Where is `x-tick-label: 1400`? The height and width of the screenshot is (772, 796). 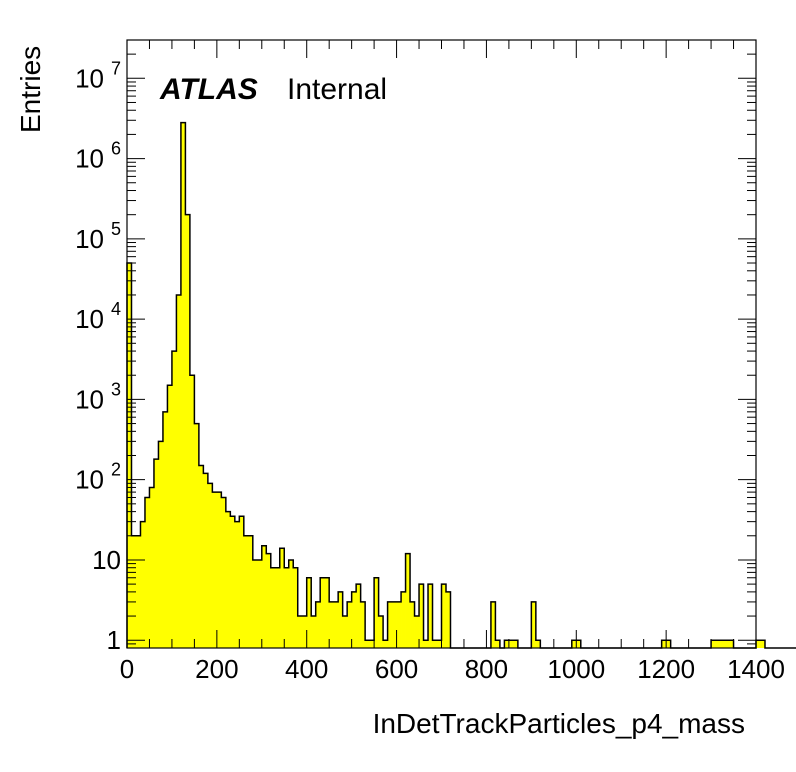 x-tick-label: 1400 is located at coordinates (756, 669).